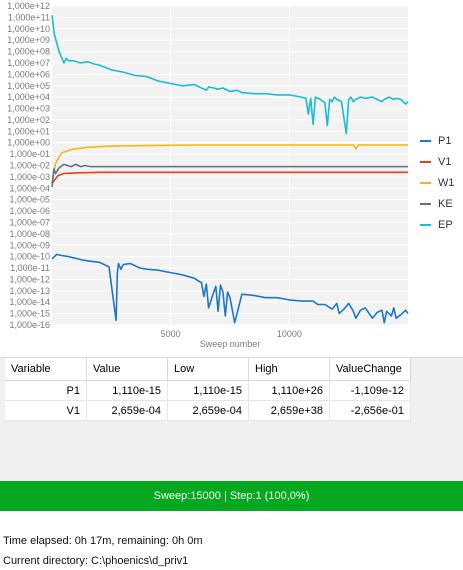  Describe the element at coordinates (230, 344) in the screenshot. I see `x-axis-label: Sweep number` at that location.